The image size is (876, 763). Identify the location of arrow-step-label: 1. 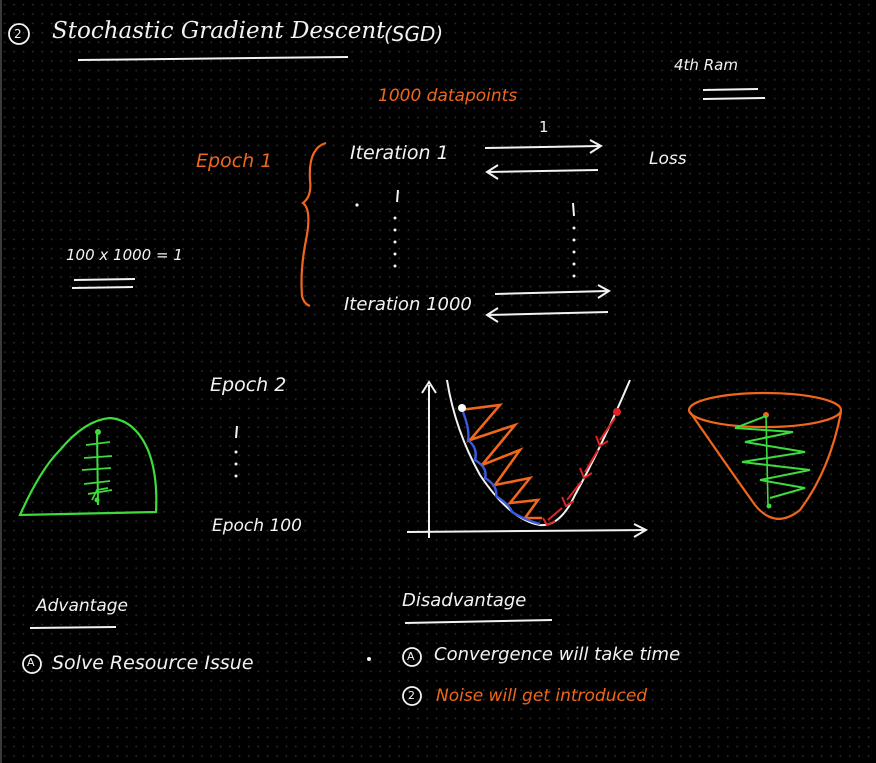
(544, 127).